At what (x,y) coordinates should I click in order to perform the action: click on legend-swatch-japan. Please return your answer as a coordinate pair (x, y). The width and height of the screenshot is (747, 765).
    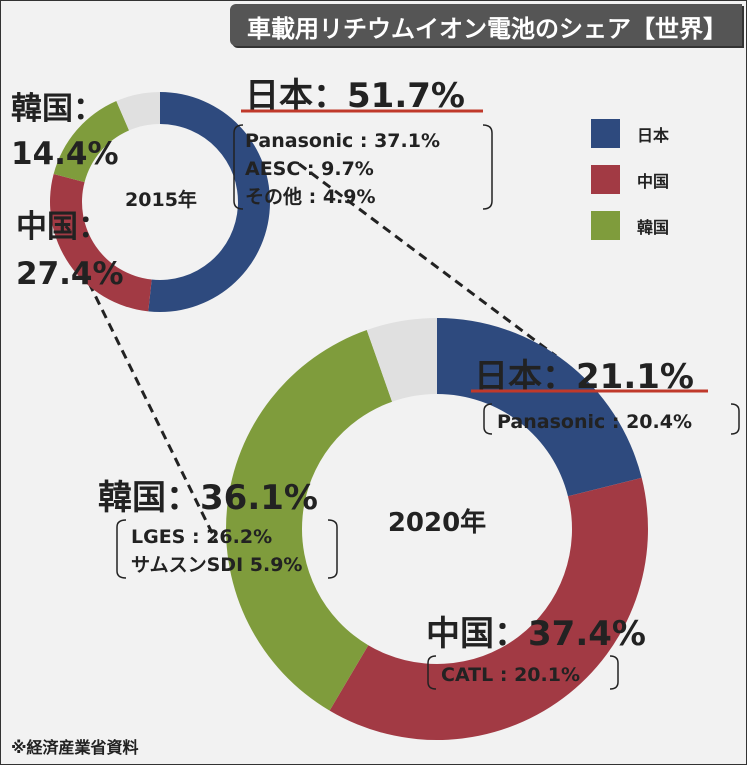
    Looking at the image, I should click on (605, 133).